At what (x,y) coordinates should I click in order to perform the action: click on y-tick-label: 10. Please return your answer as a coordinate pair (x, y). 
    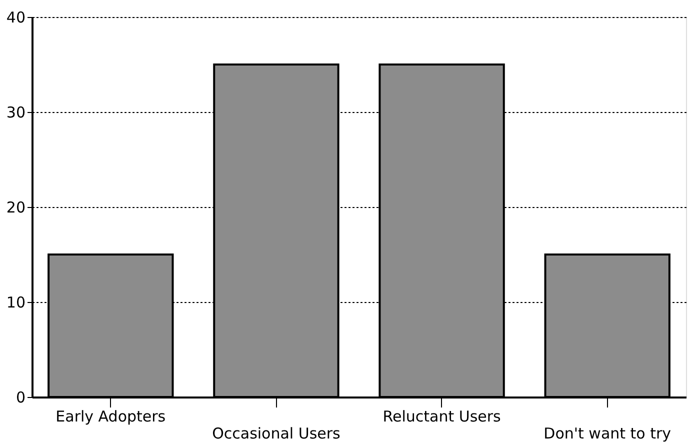
    Looking at the image, I should click on (16, 303).